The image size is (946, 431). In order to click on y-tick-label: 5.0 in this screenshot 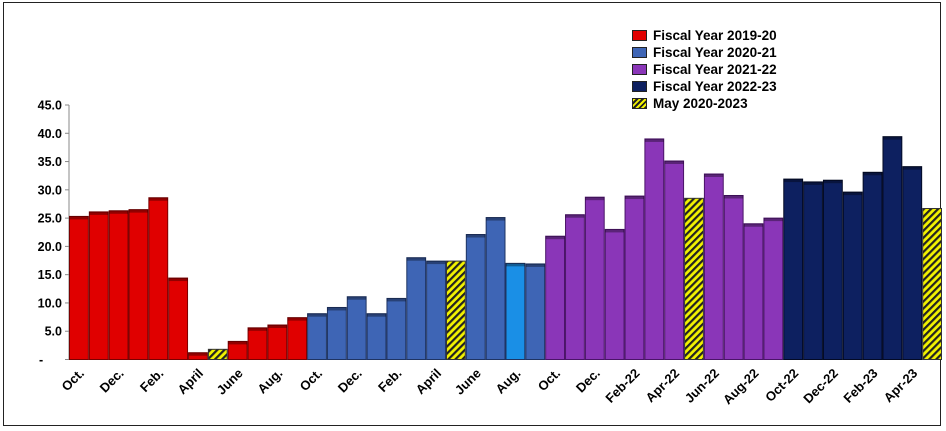, I will do `click(53, 332)`.